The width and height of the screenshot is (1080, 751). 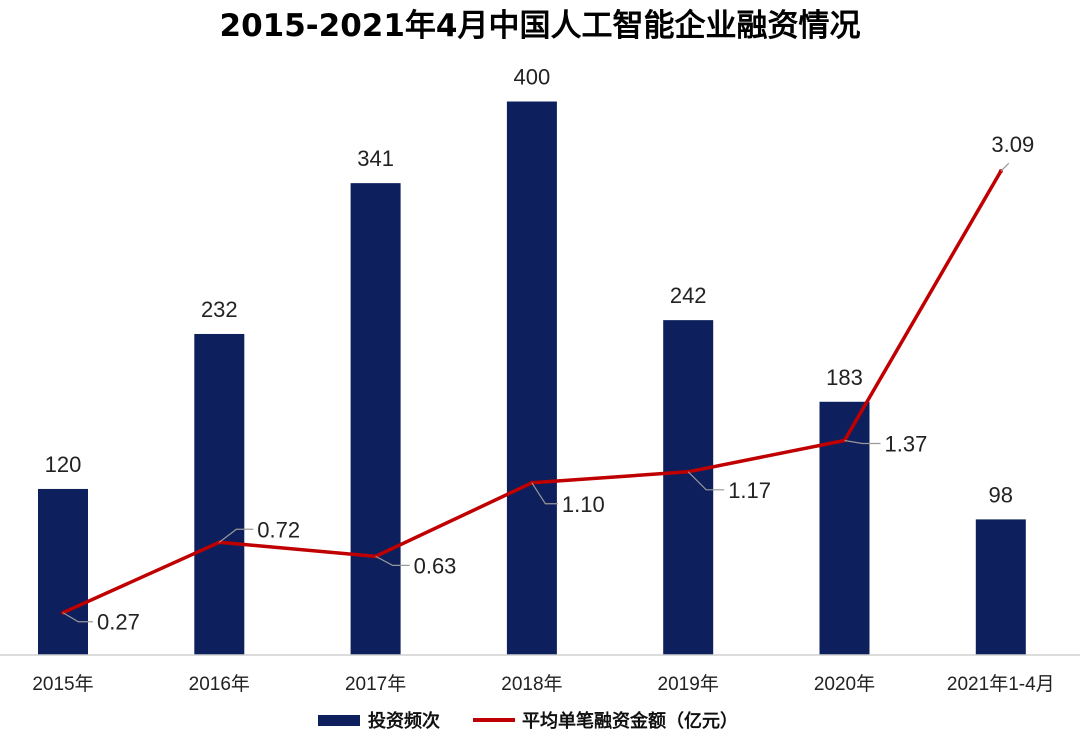 I want to click on legend-bar-swatch, so click(x=339, y=720).